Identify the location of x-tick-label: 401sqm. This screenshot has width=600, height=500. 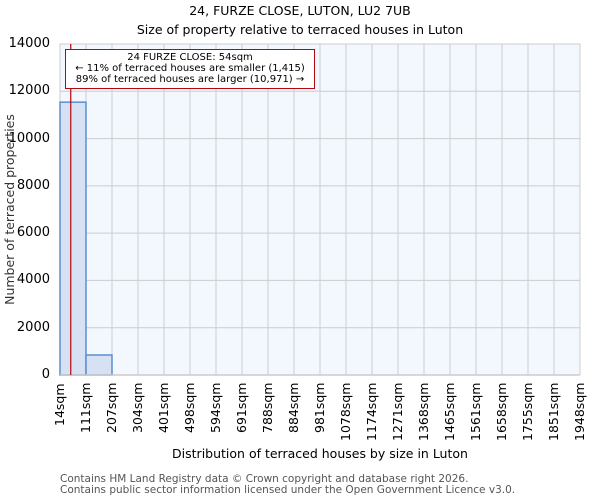
(163, 407).